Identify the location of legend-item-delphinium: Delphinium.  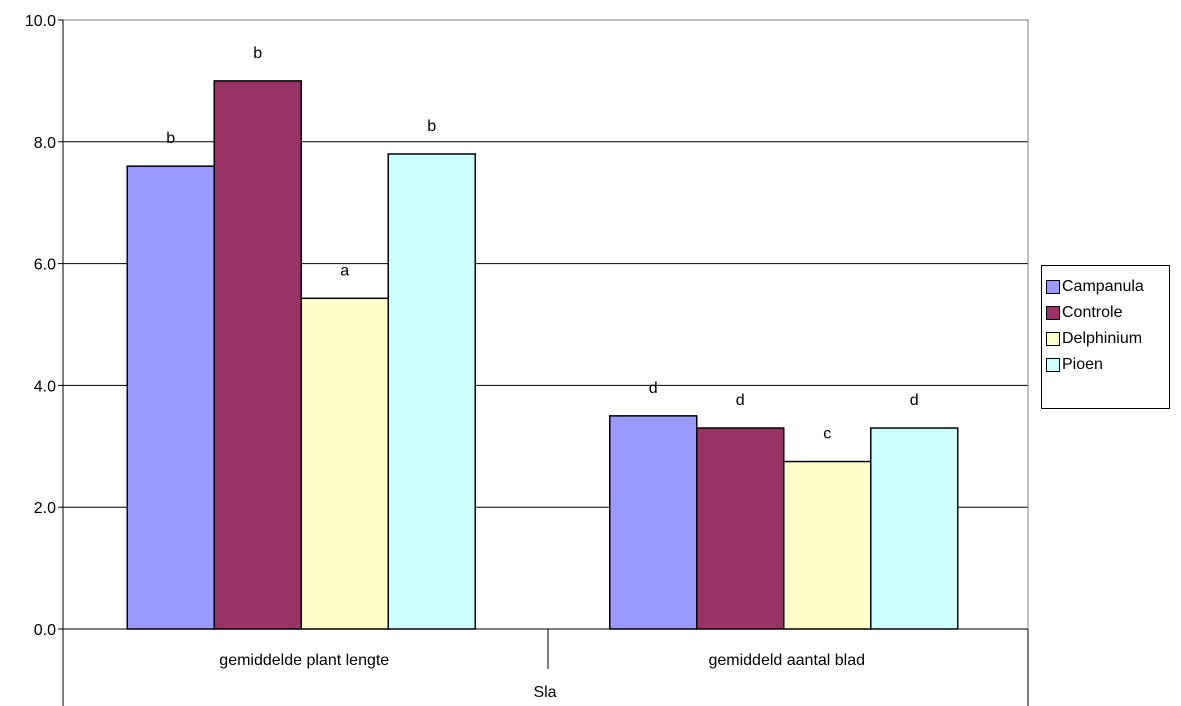
(1107, 339).